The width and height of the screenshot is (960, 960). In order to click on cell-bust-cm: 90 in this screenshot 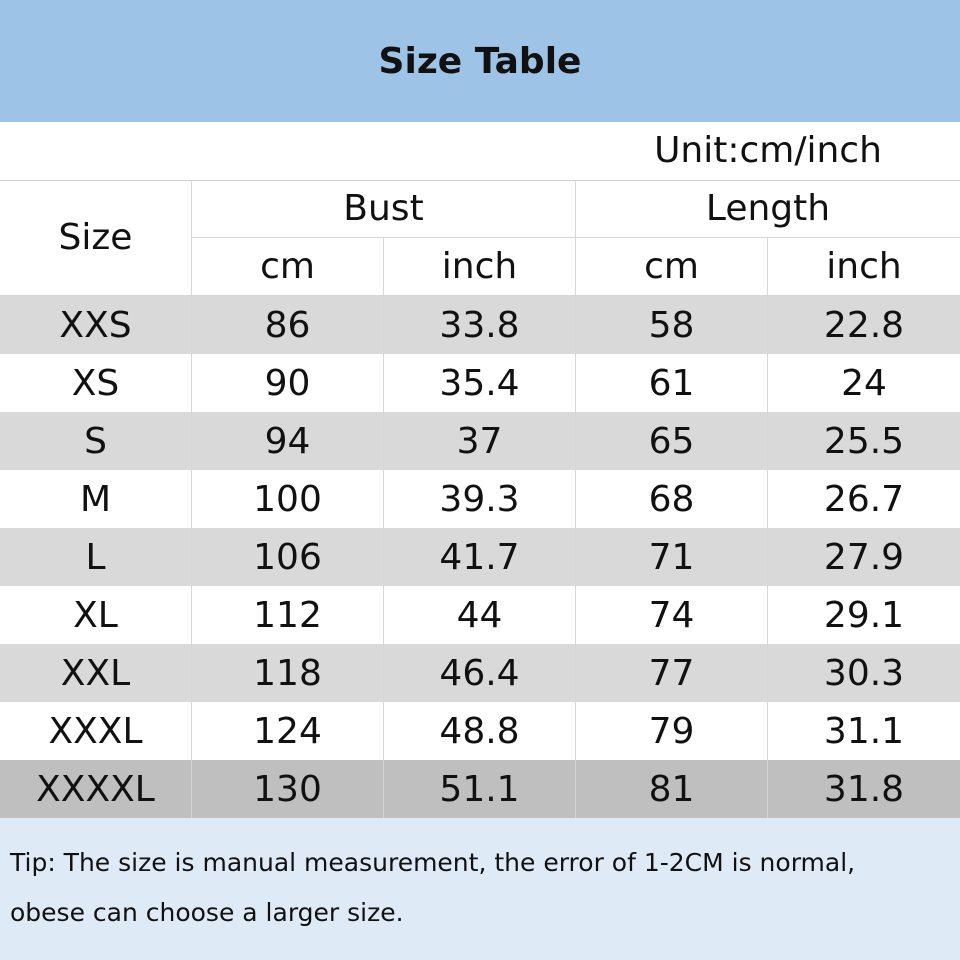, I will do `click(288, 383)`.